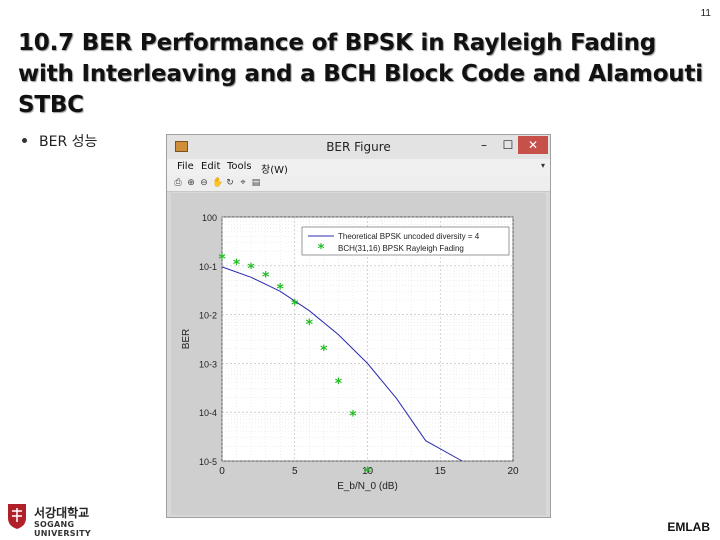  What do you see at coordinates (209, 218) in the screenshot?
I see `y-tick-label: 100` at bounding box center [209, 218].